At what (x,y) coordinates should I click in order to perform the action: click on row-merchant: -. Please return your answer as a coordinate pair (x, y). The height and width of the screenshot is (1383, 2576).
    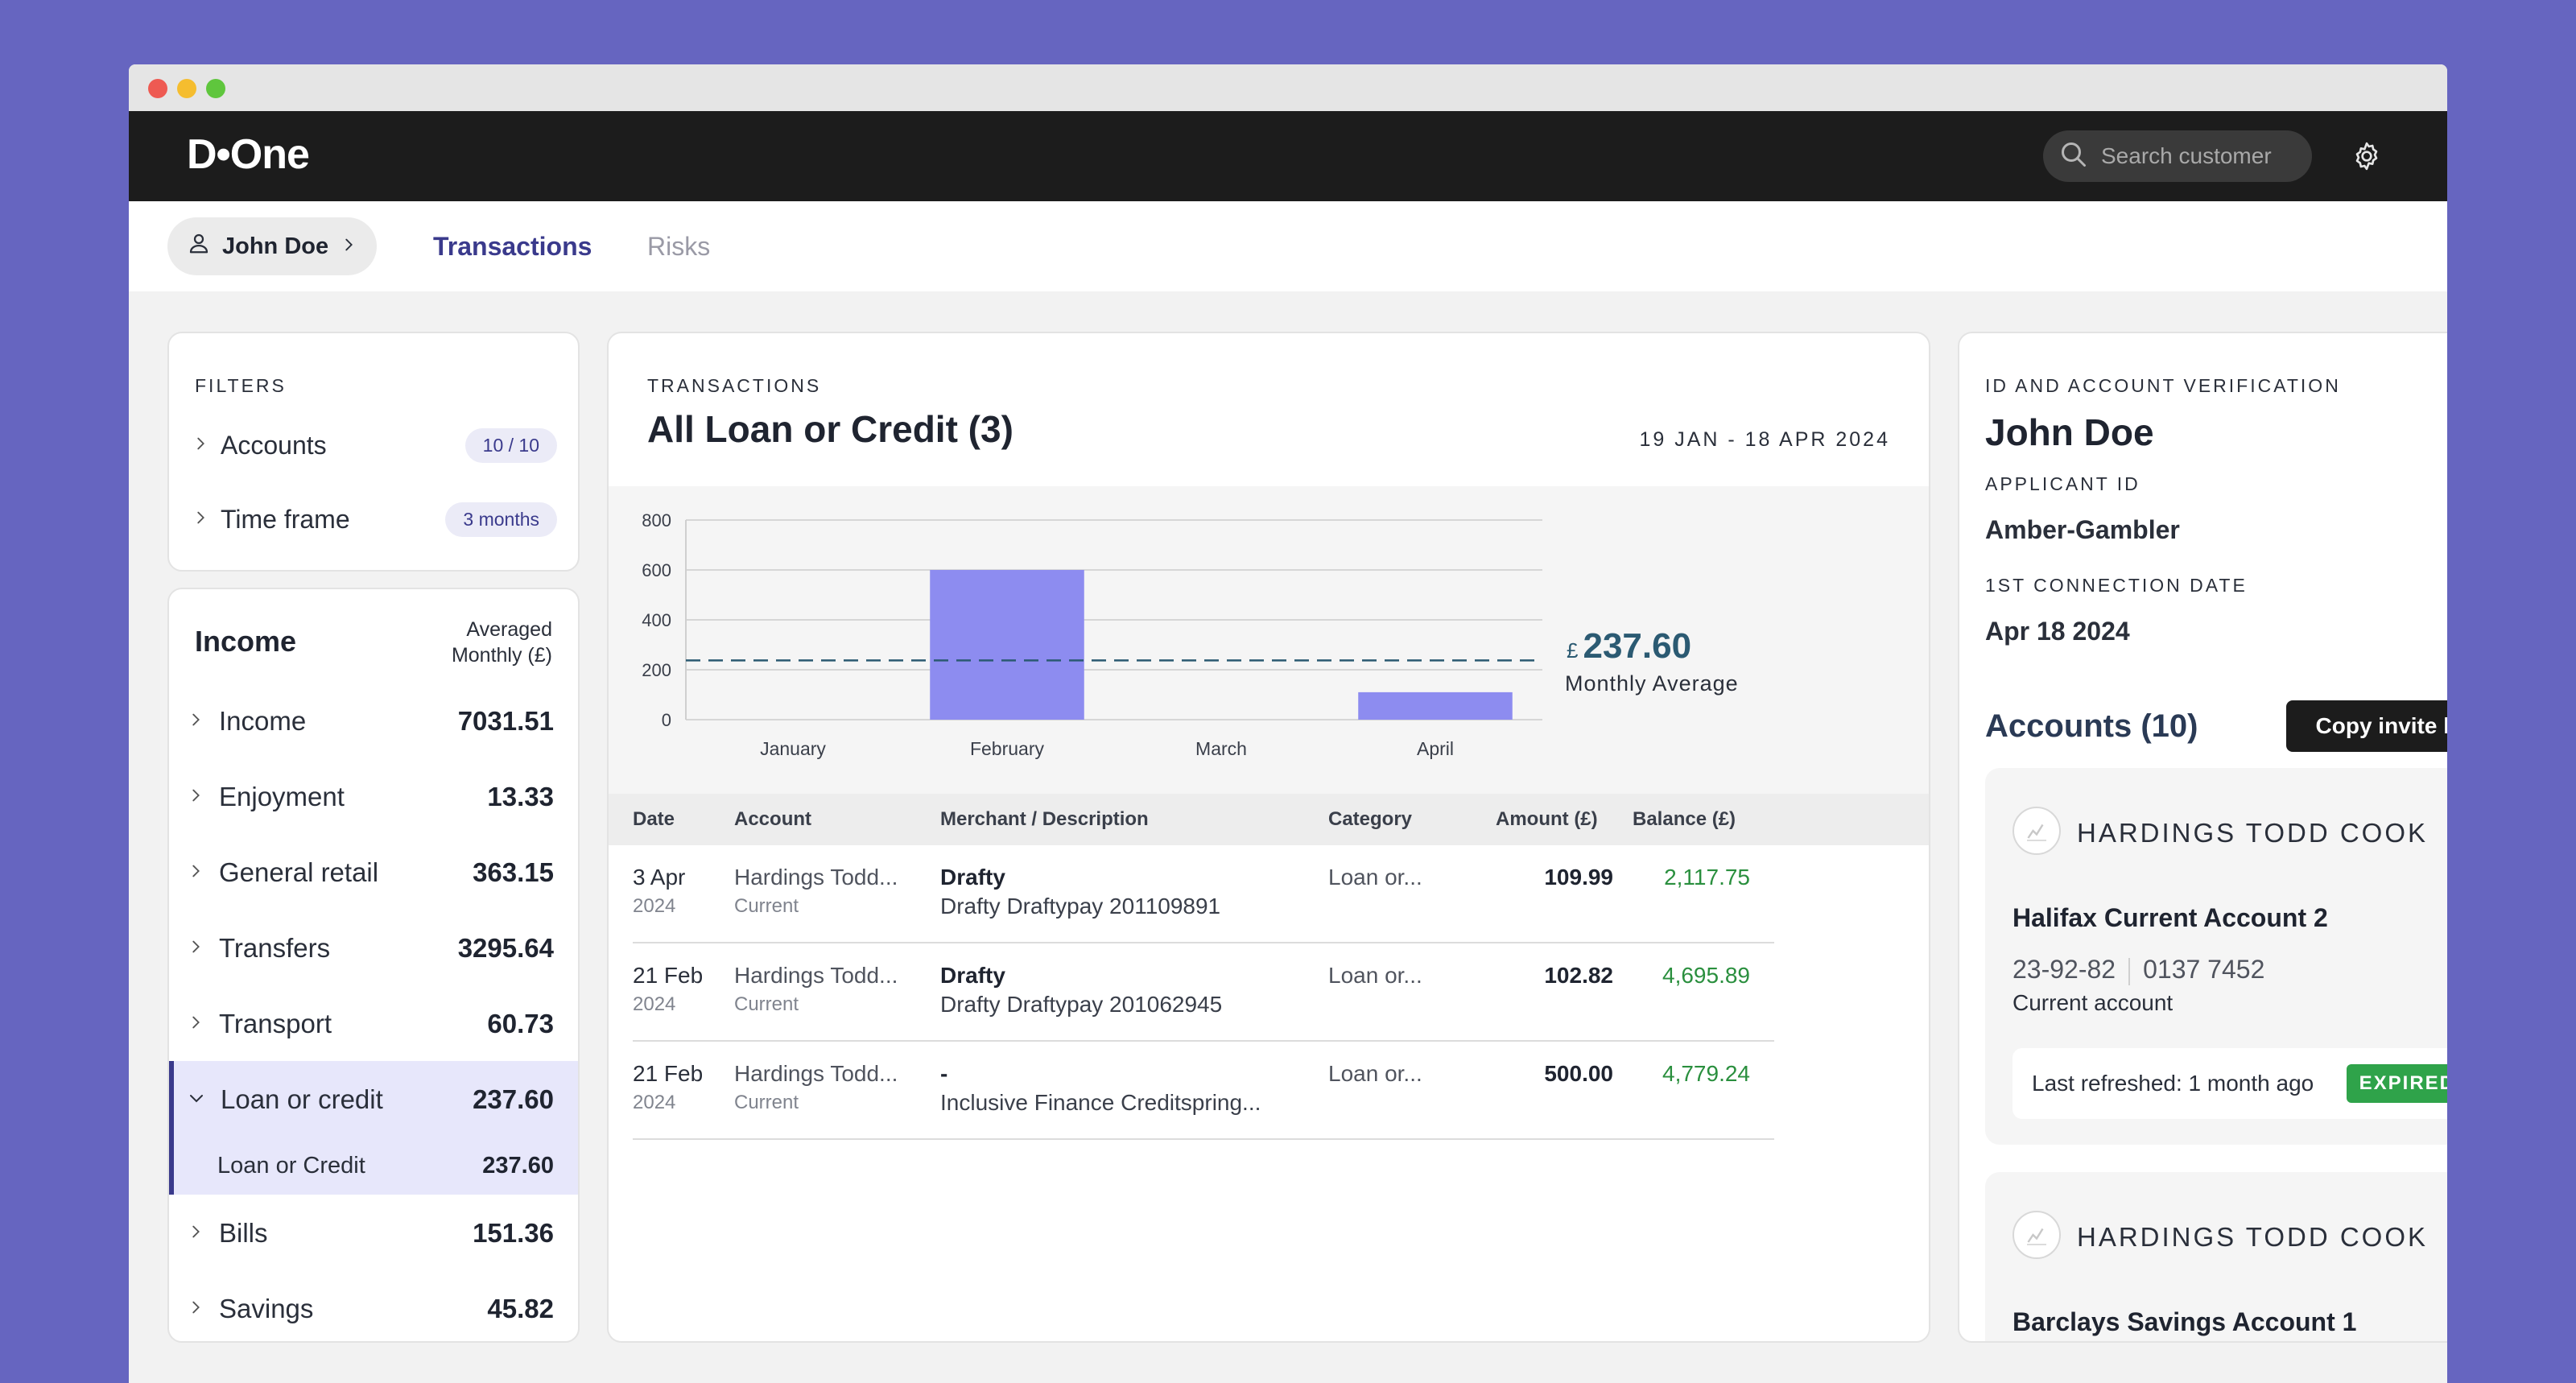
    Looking at the image, I should click on (944, 1073).